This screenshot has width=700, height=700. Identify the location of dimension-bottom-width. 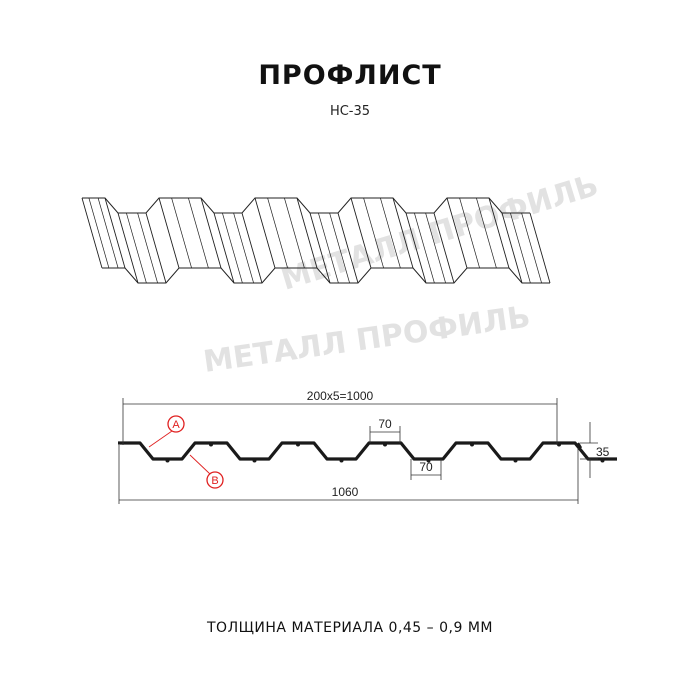
(426, 469).